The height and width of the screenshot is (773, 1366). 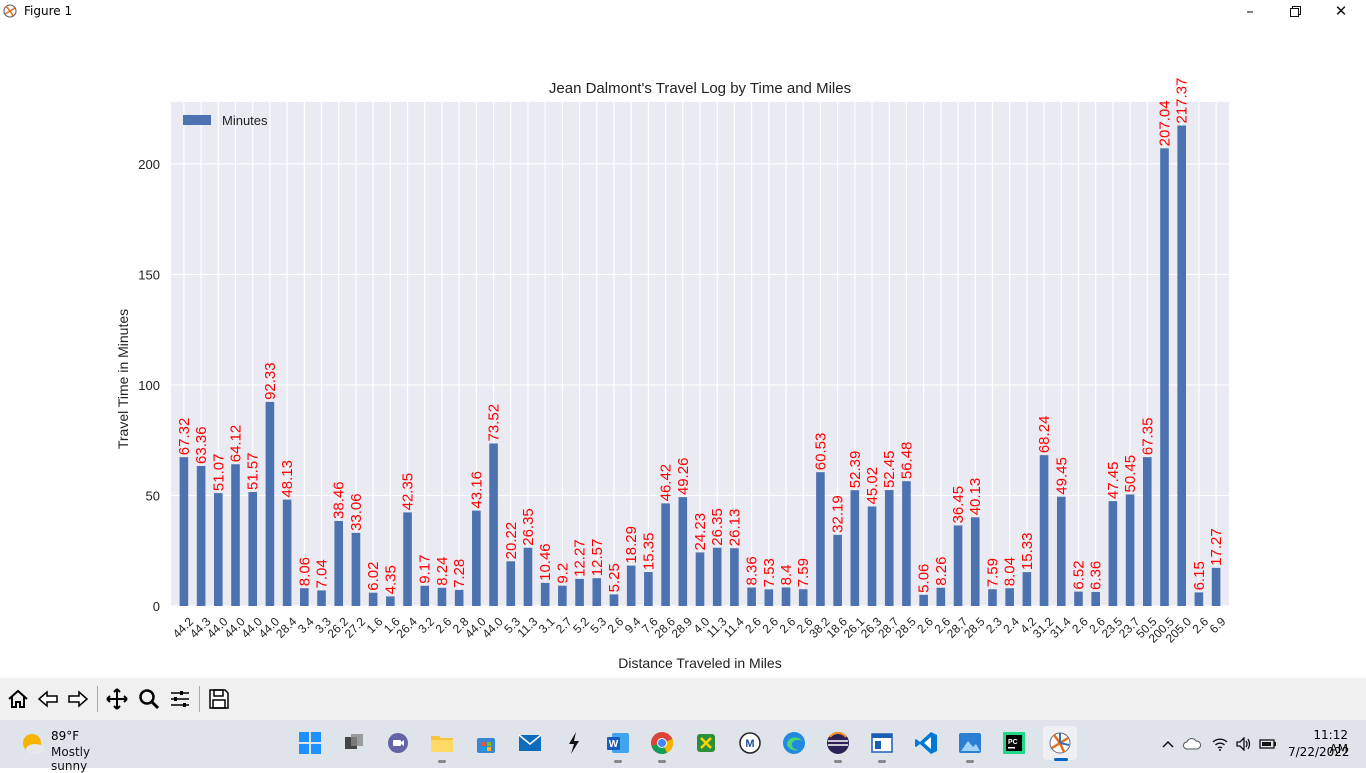 I want to click on x-axis-label: Distance Traveled in Miles, so click(x=699, y=663).